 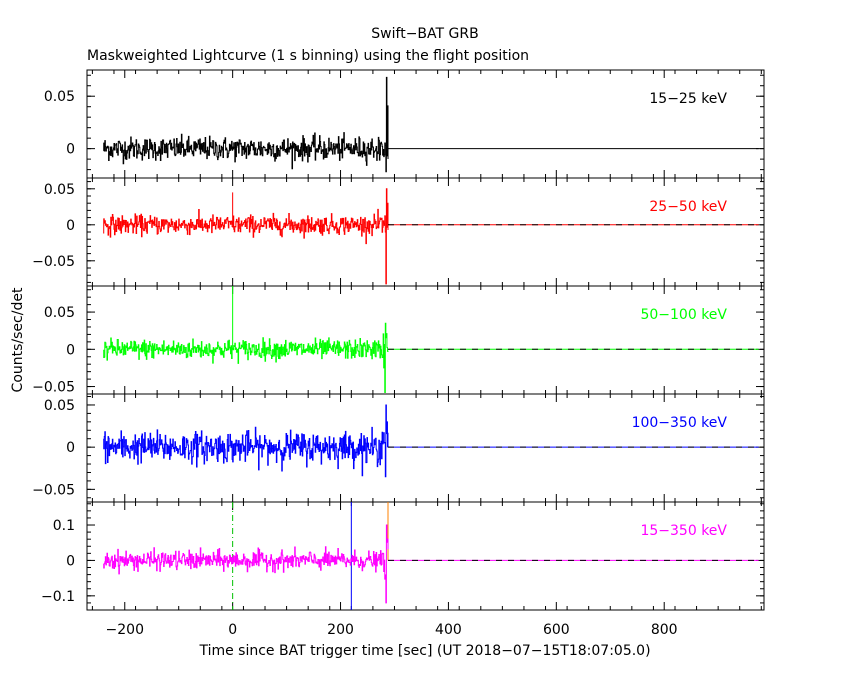 I want to click on panel-5: −0.1 0 0.1 15−350 keV, so click(x=403, y=556).